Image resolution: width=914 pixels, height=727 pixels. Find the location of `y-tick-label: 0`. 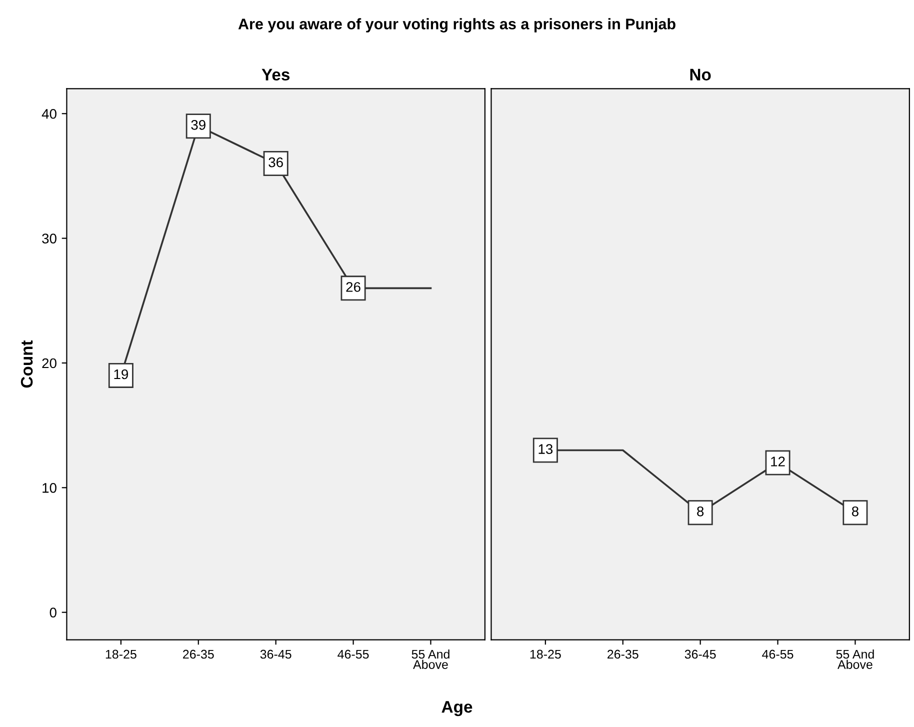

y-tick-label: 0 is located at coordinates (53, 613).